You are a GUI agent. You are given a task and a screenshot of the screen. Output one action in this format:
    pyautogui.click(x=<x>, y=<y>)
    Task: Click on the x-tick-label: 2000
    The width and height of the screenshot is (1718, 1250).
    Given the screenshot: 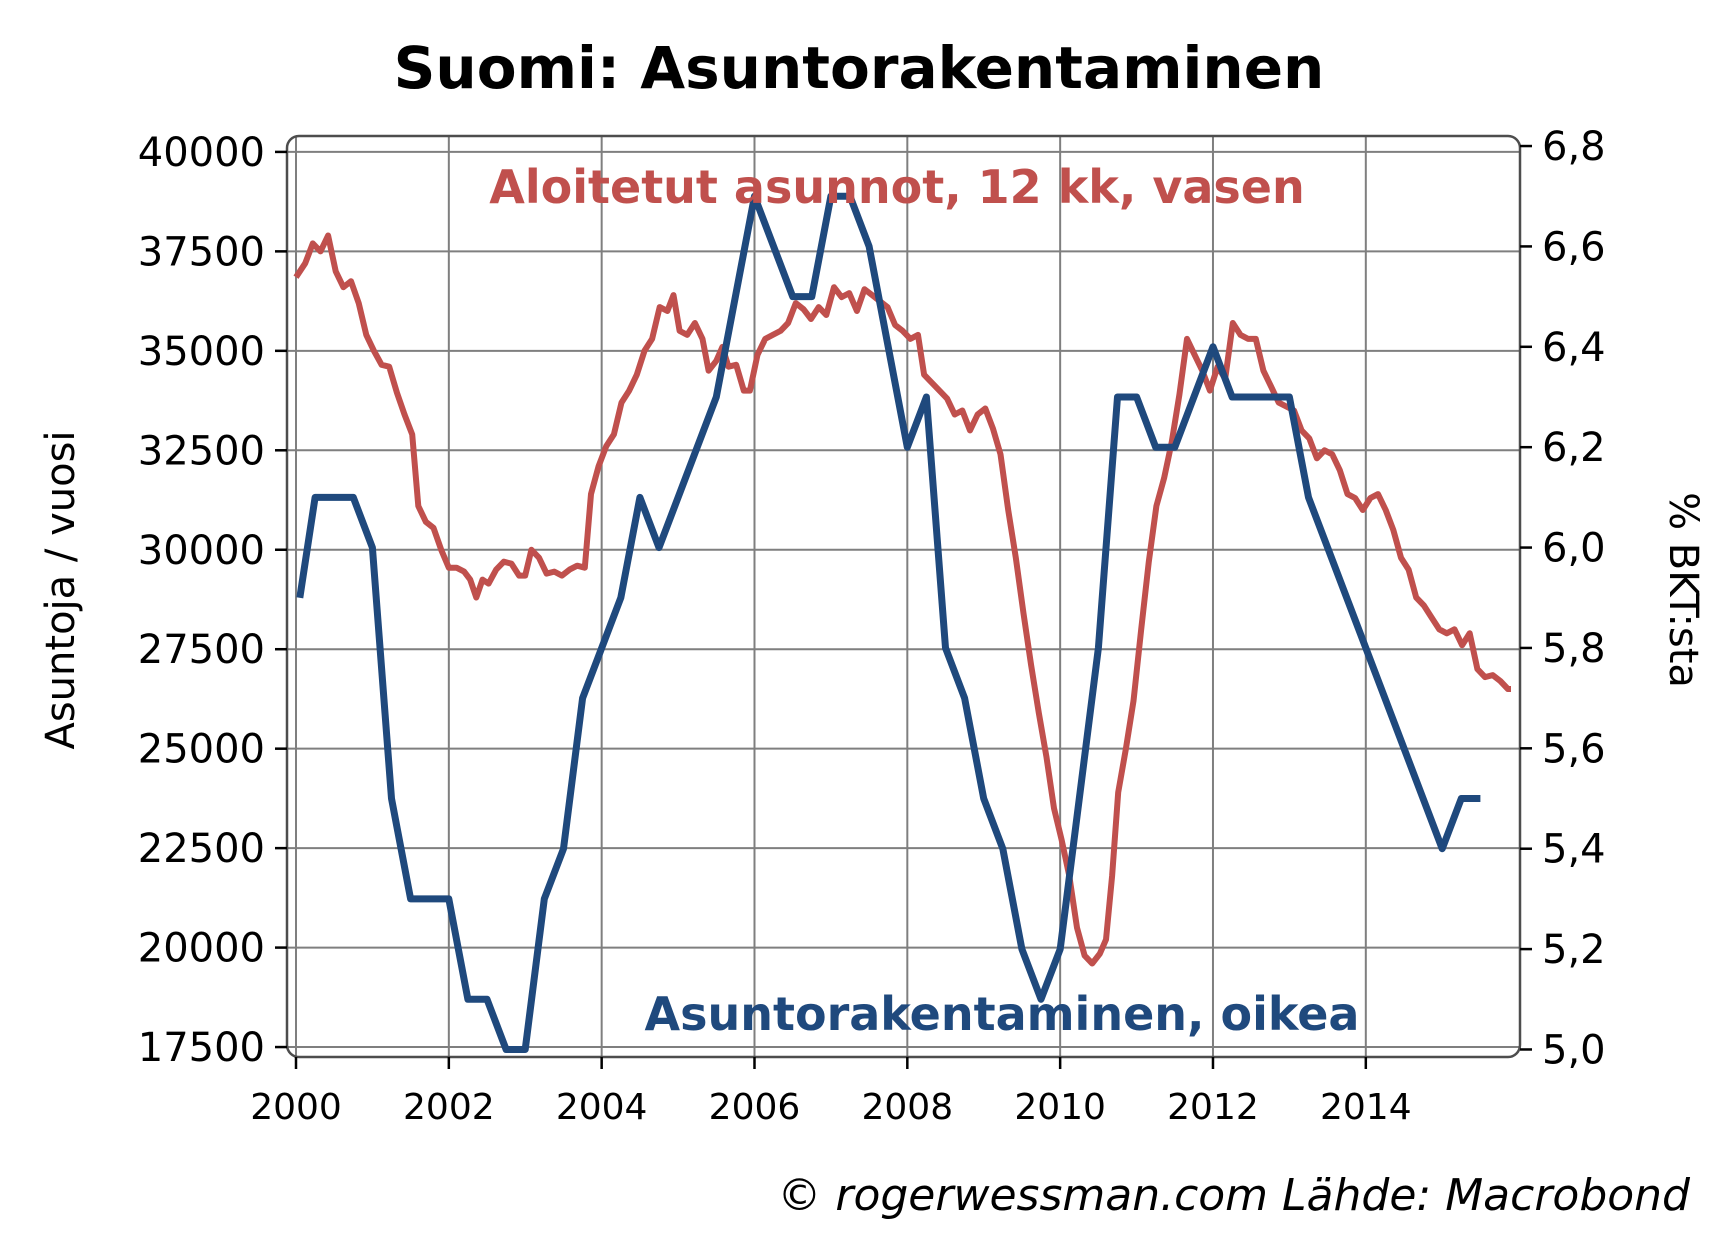 What is the action you would take?
    pyautogui.click(x=296, y=1107)
    